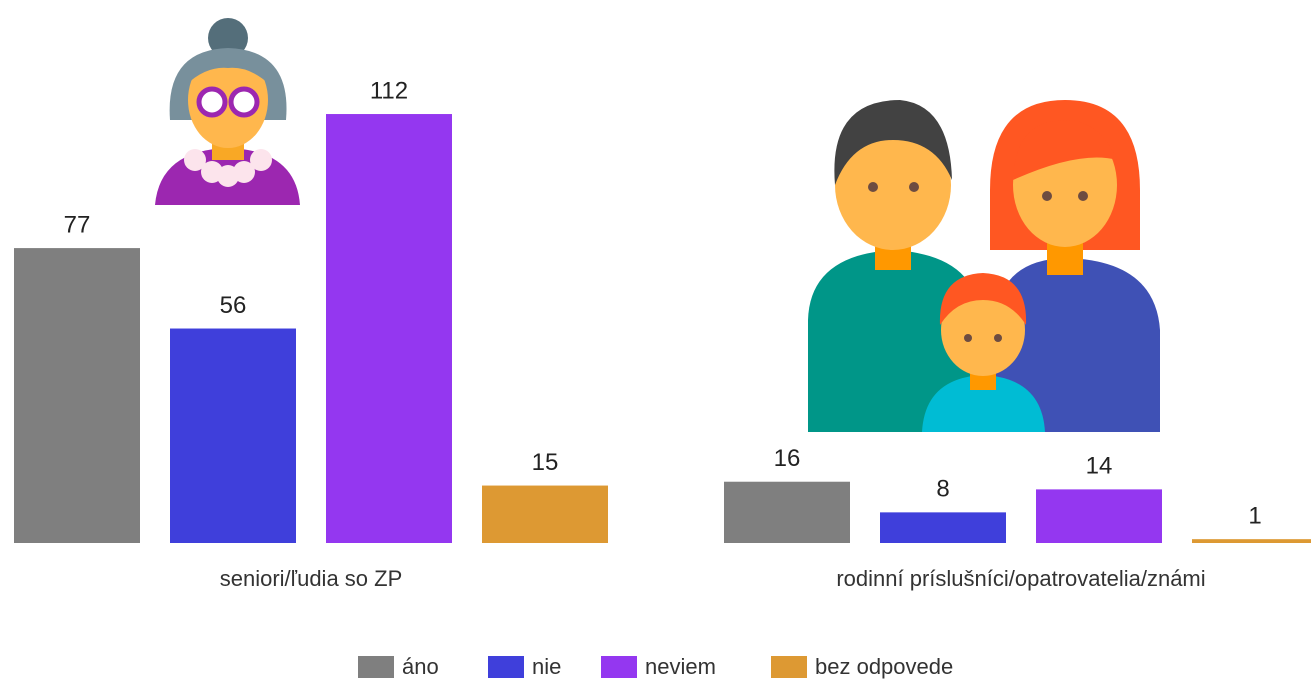  What do you see at coordinates (227, 111) in the screenshot?
I see `senior-icon` at bounding box center [227, 111].